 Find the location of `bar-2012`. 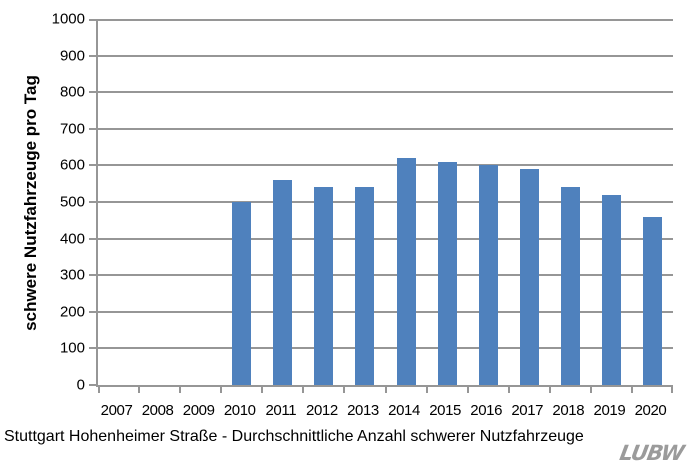

bar-2012 is located at coordinates (324, 286).